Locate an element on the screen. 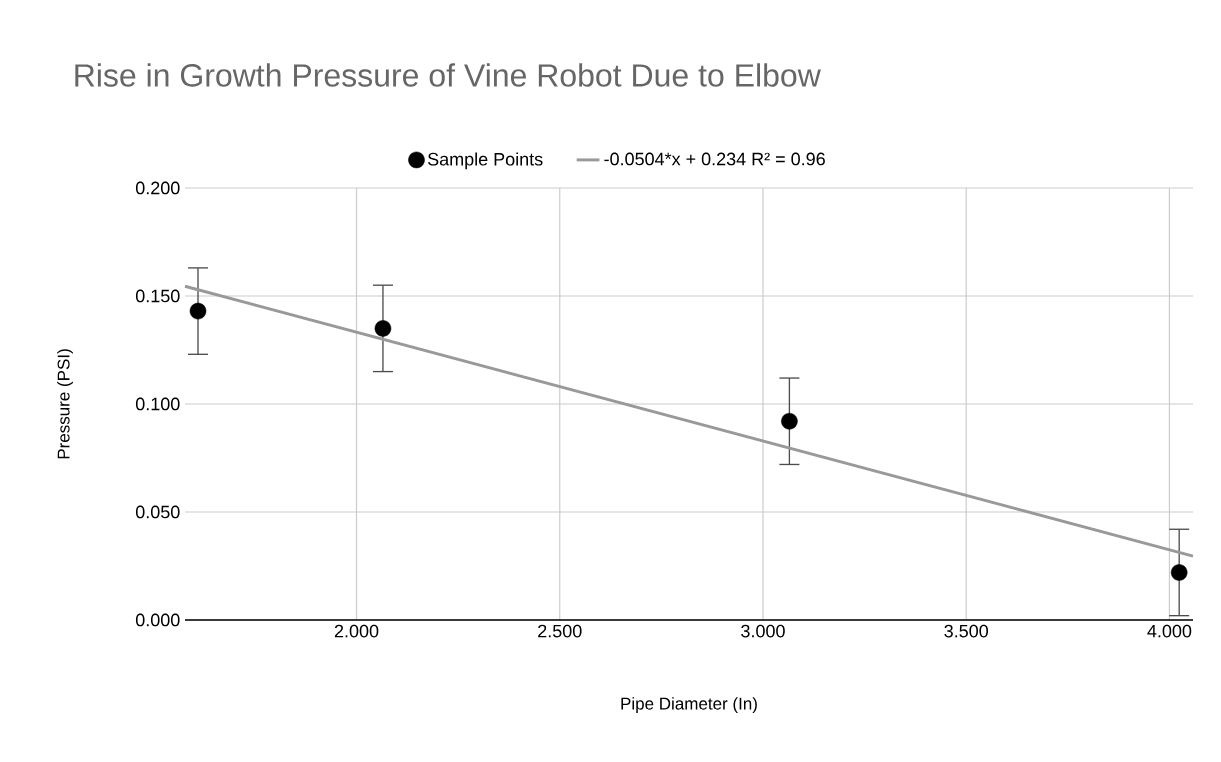 This screenshot has width=1221, height=762. x-tick-label: 3.000 is located at coordinates (763, 631).